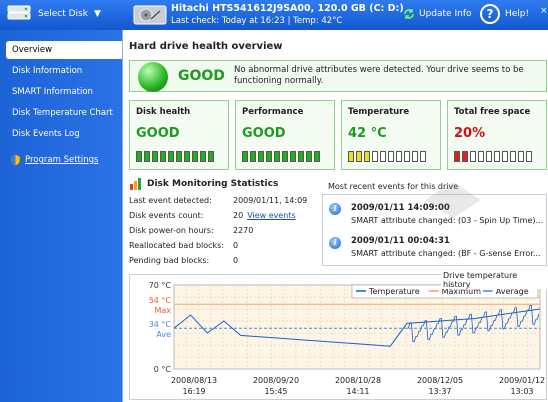  Describe the element at coordinates (135, 184) in the screenshot. I see `bar-chart-icon` at that location.